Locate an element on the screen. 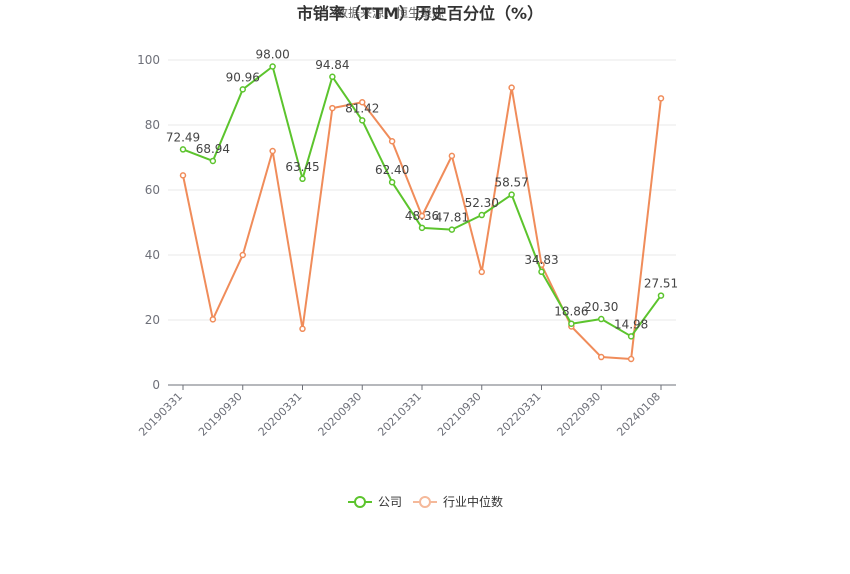 This screenshot has height=574, width=850. x-tick-label: 20210930 is located at coordinates (459, 414).